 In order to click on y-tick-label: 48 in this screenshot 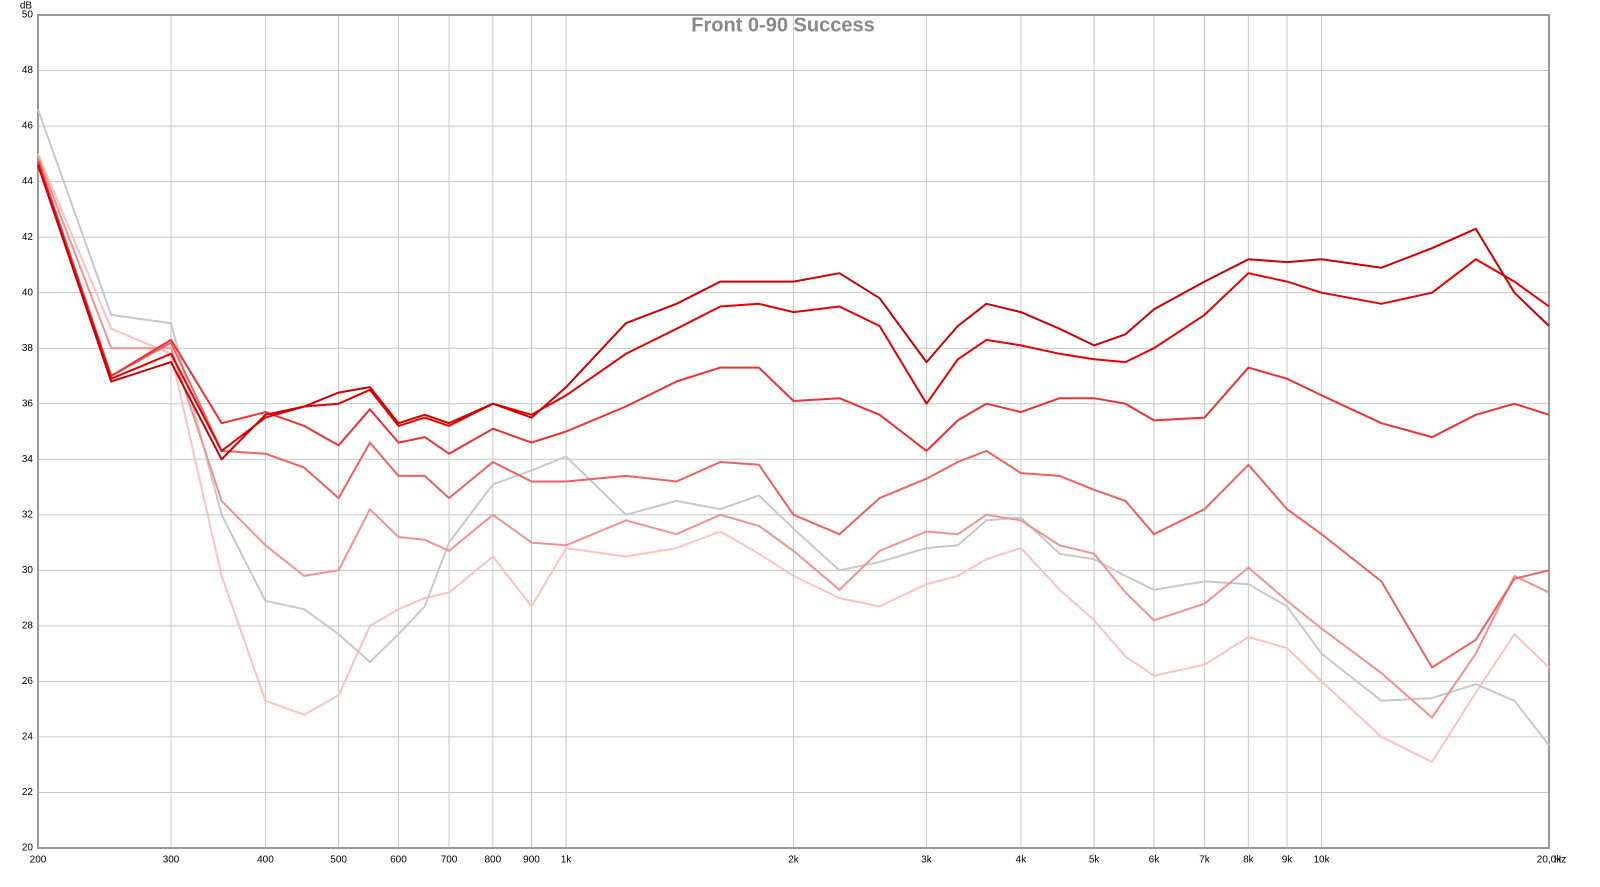, I will do `click(28, 70)`.